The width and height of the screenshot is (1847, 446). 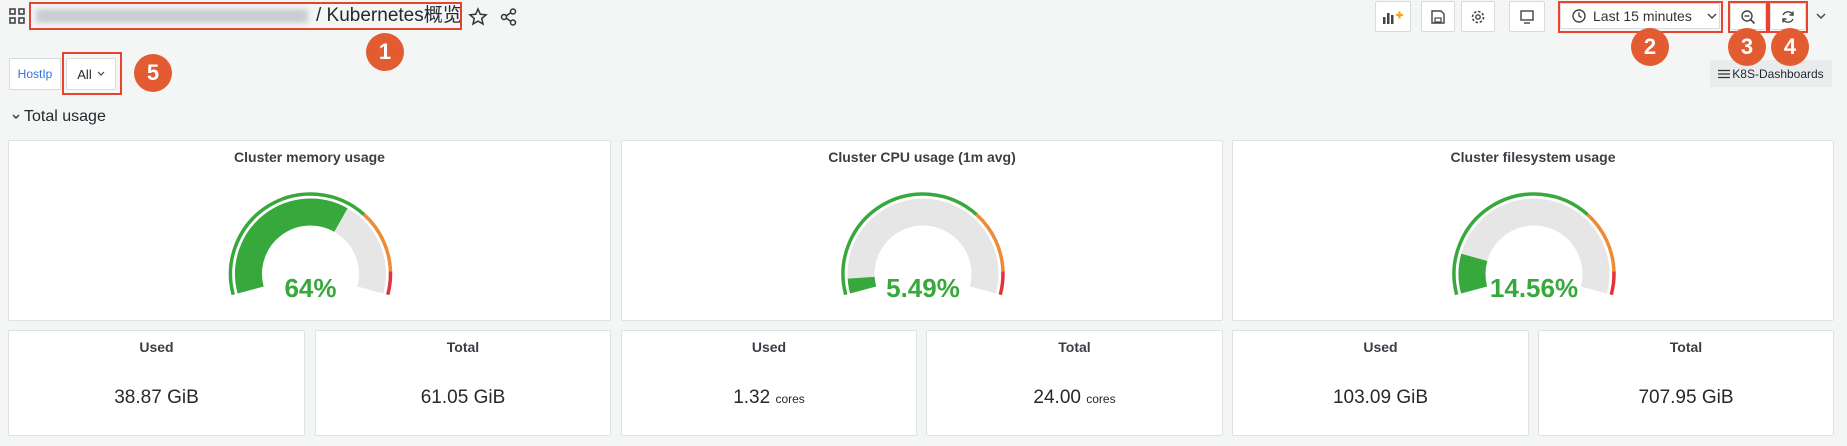 I want to click on clock-icon, so click(x=1579, y=16).